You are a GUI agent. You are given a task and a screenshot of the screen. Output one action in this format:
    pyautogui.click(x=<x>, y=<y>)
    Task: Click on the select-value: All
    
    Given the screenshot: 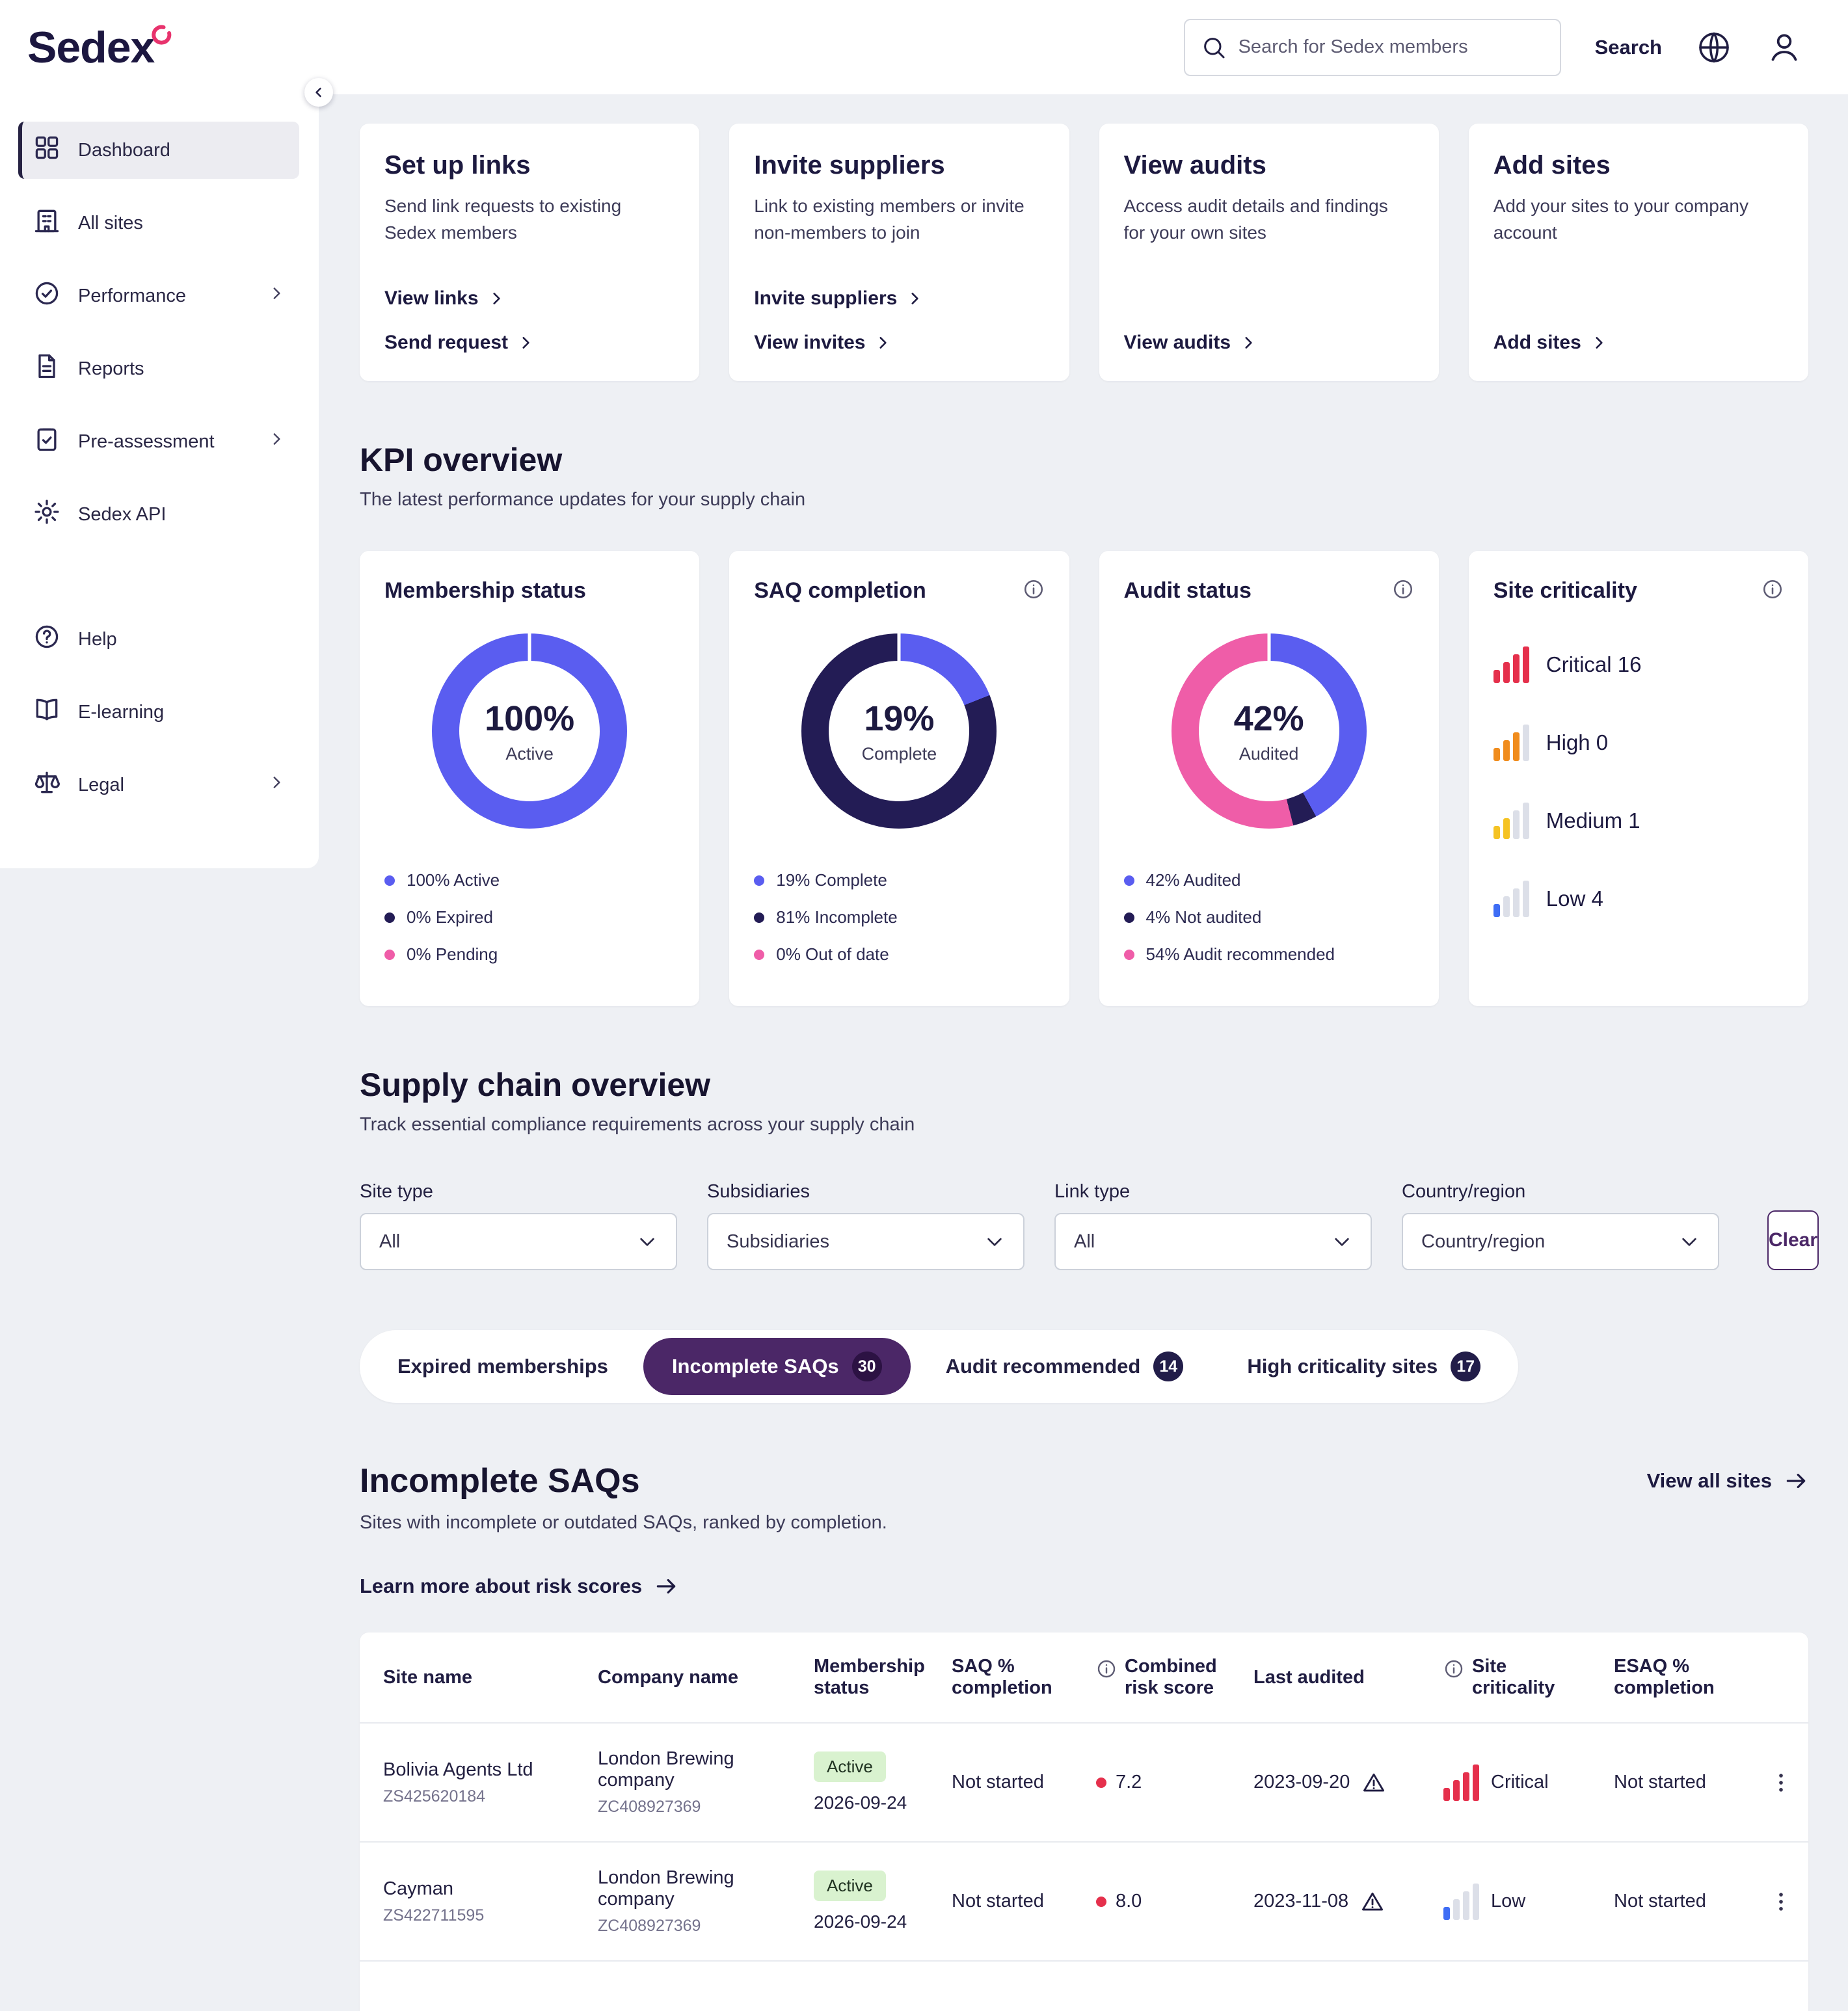 What is the action you would take?
    pyautogui.click(x=1085, y=1241)
    